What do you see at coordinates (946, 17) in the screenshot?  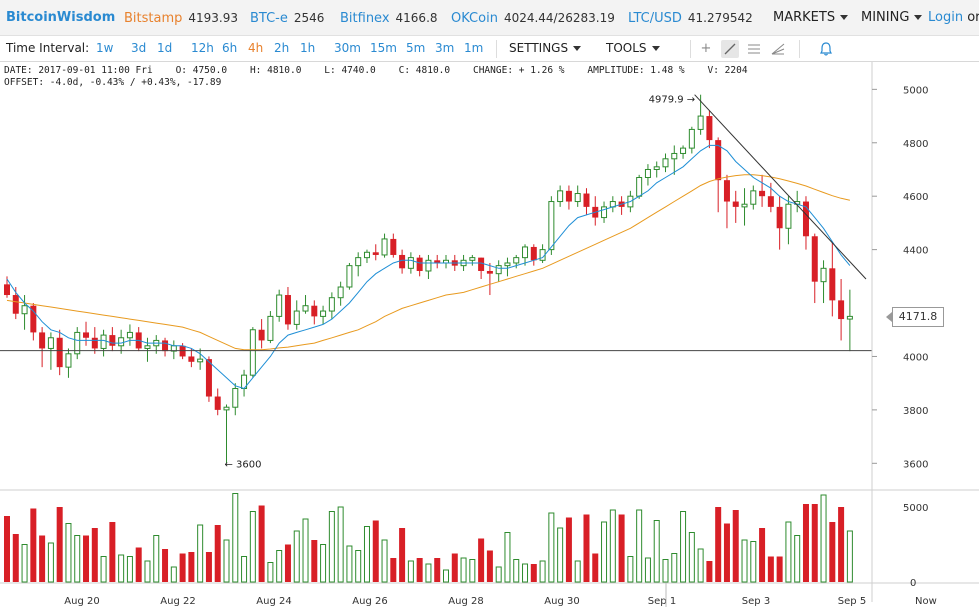 I see `login-link: Login` at bounding box center [946, 17].